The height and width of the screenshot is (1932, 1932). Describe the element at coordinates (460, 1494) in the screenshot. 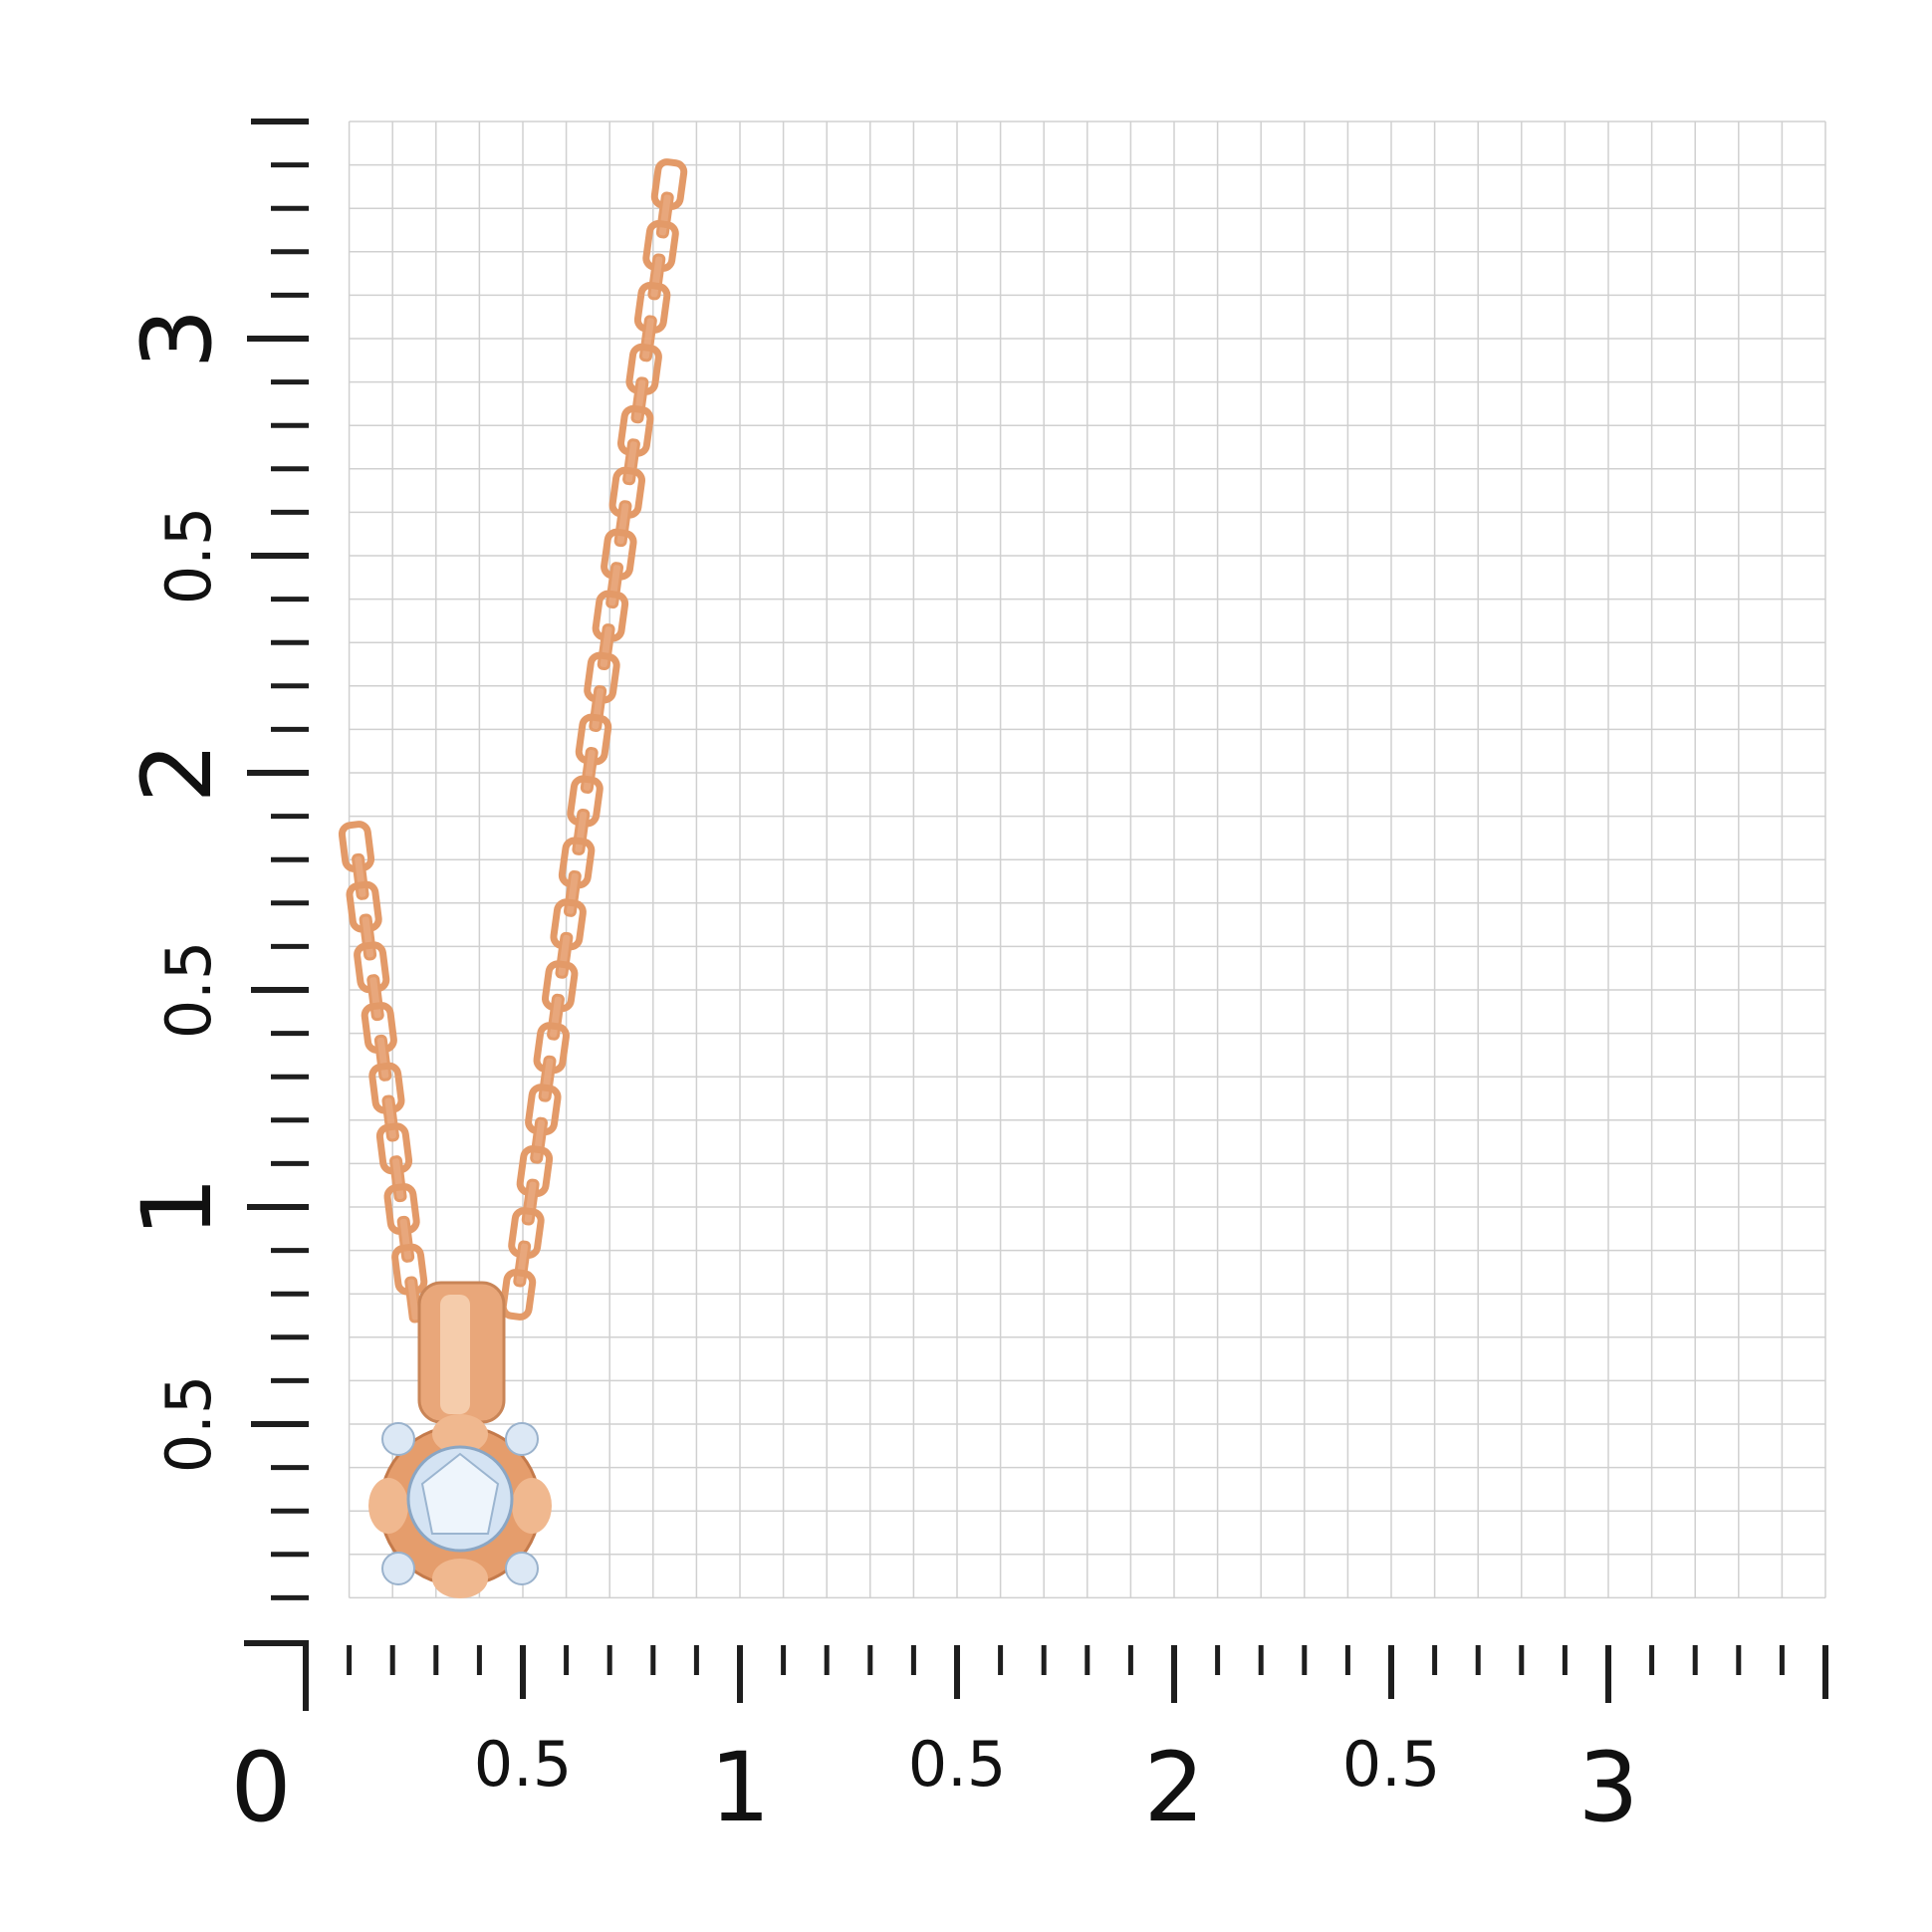

I see `diamond-facet` at that location.